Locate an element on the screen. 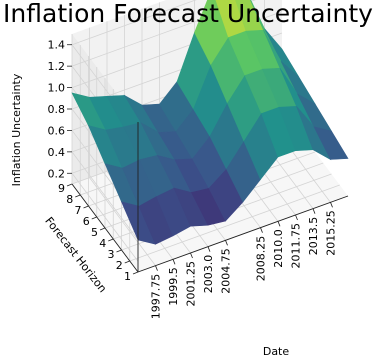  y-tick-label: 5 is located at coordinates (94, 232).